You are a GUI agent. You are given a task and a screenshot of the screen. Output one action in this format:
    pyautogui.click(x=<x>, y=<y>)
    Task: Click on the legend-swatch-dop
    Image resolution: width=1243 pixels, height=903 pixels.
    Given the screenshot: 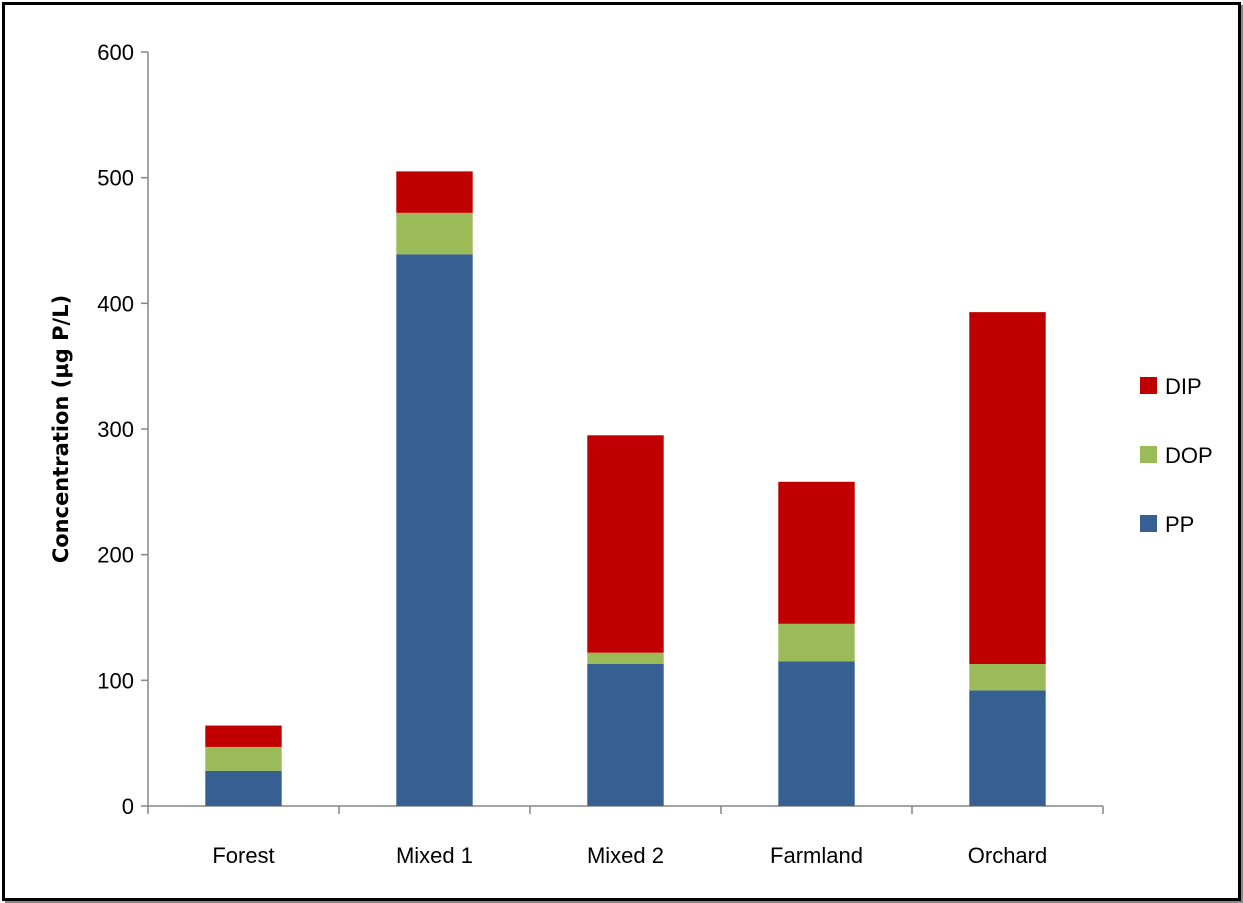 What is the action you would take?
    pyautogui.click(x=1148, y=454)
    